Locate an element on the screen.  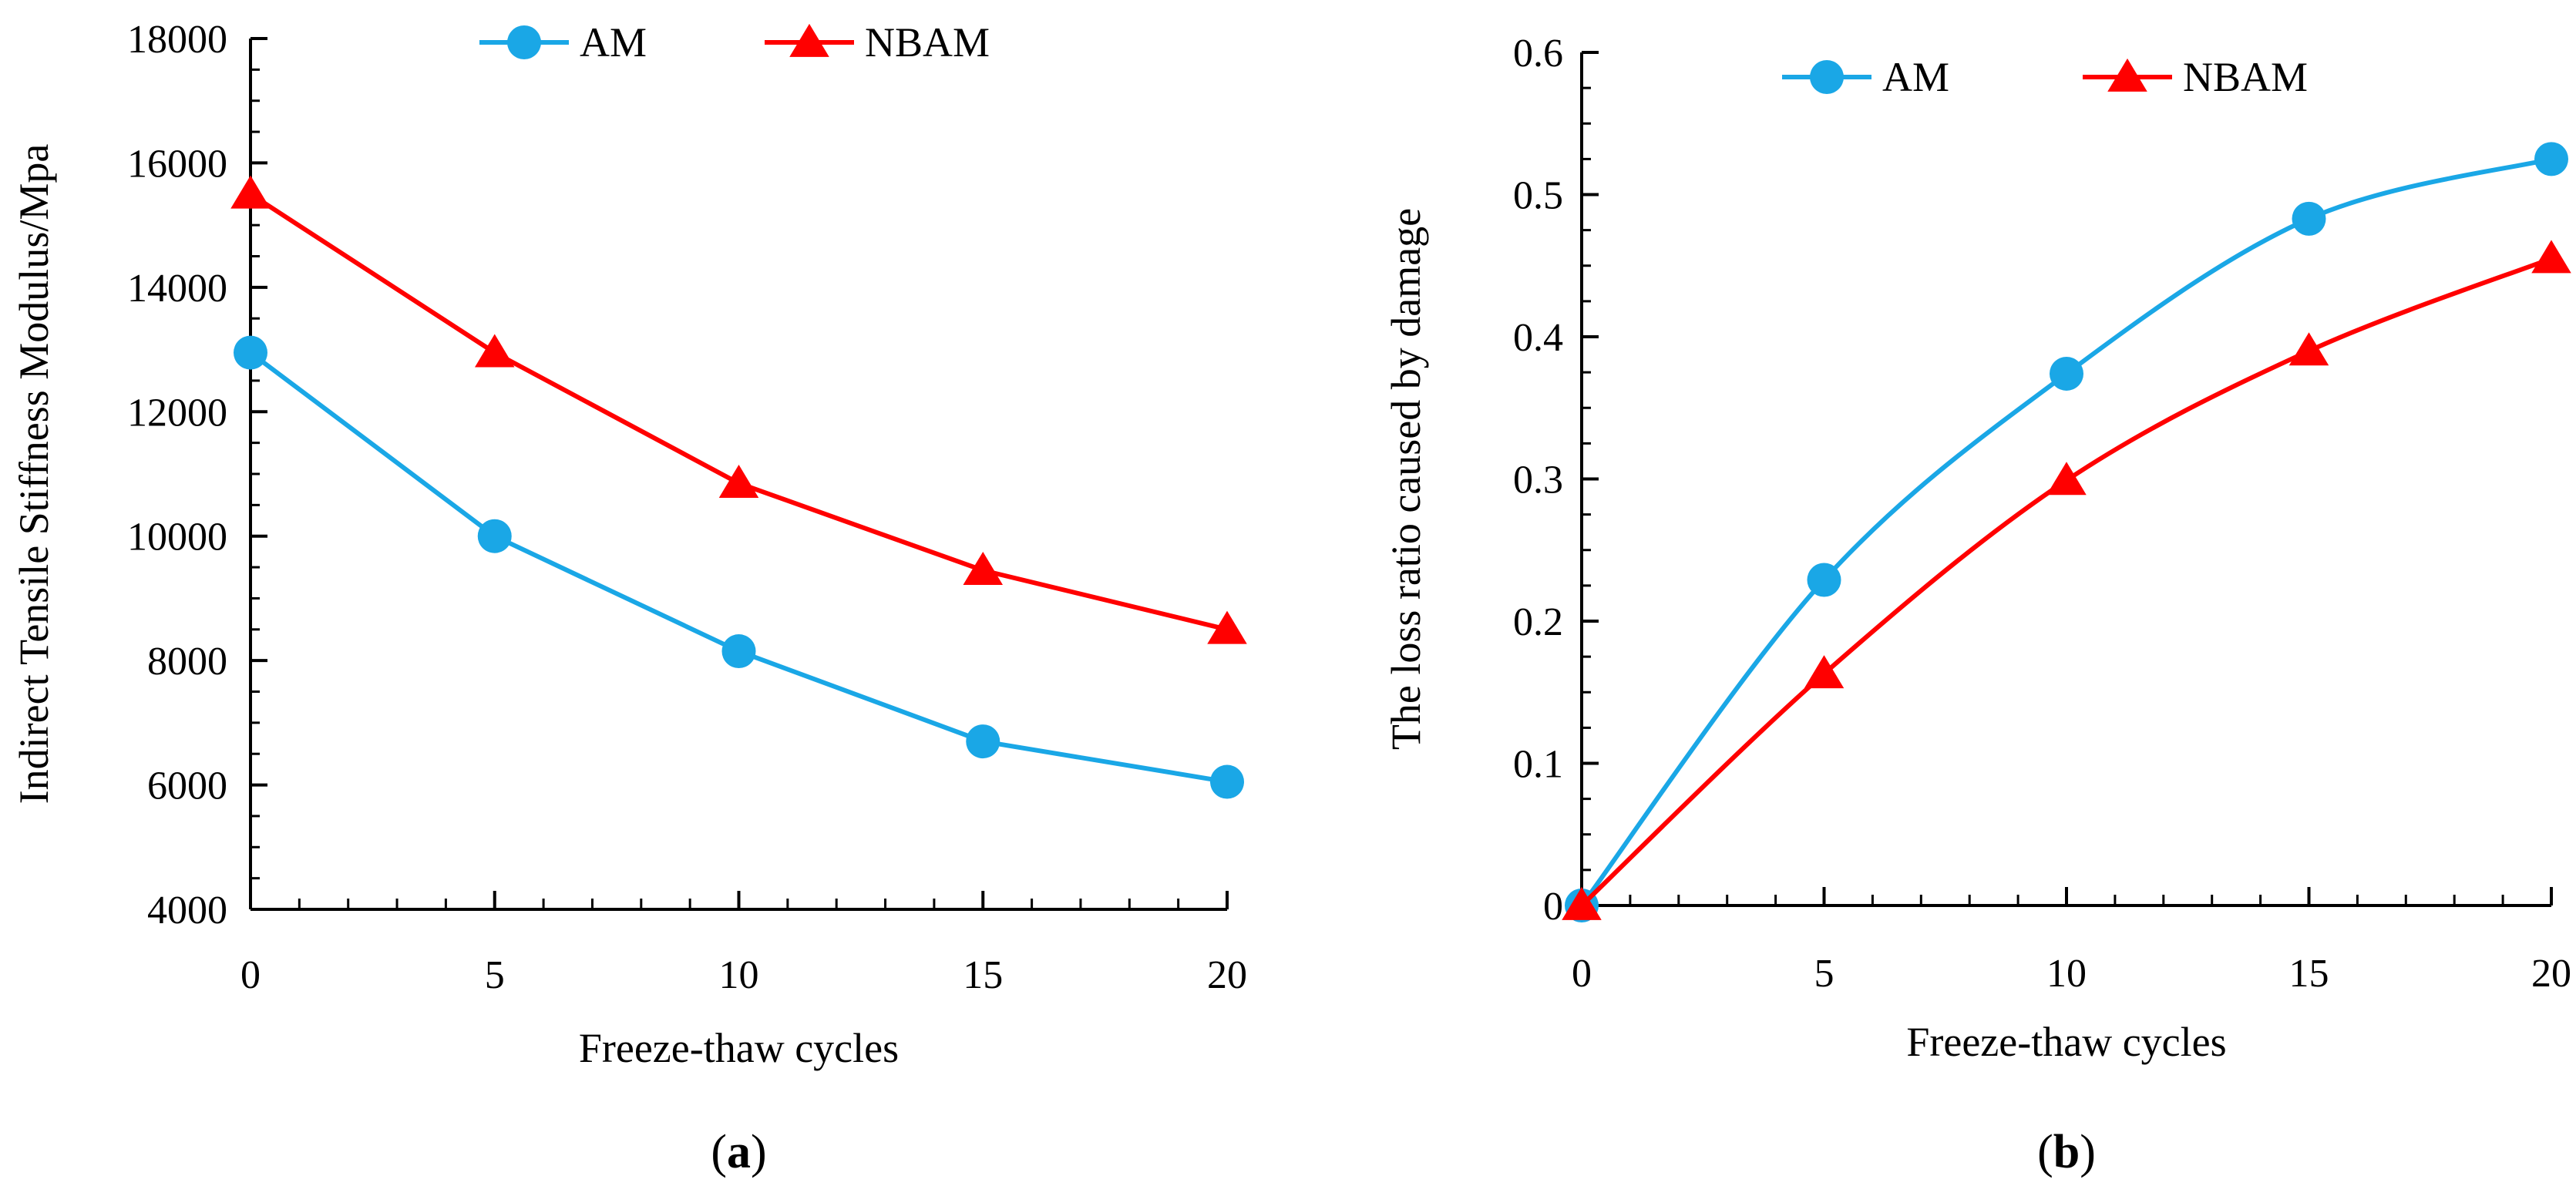
y-axis-title: The loss ratio caused by damage is located at coordinates (1406, 479).